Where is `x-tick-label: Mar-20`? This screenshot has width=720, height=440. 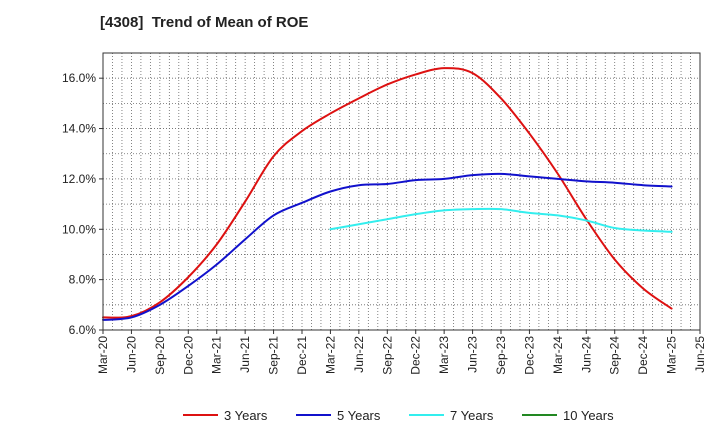 x-tick-label: Mar-20 is located at coordinates (103, 355).